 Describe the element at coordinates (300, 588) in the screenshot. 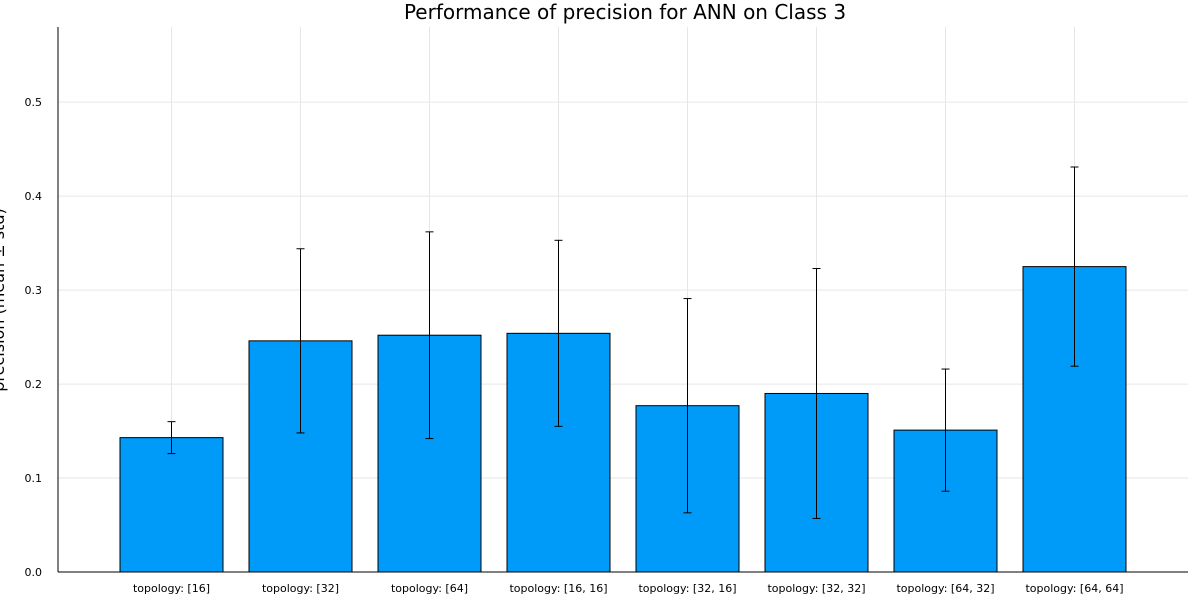

I see `x-tick-label: topology: [32]` at that location.